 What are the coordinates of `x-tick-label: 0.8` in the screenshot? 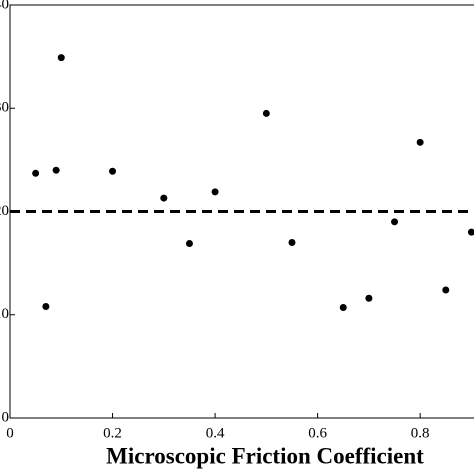 It's located at (420, 433).